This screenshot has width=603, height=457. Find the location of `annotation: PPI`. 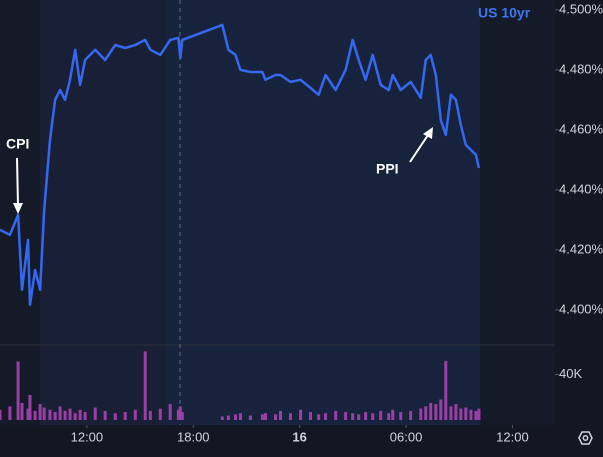

annotation: PPI is located at coordinates (387, 169).